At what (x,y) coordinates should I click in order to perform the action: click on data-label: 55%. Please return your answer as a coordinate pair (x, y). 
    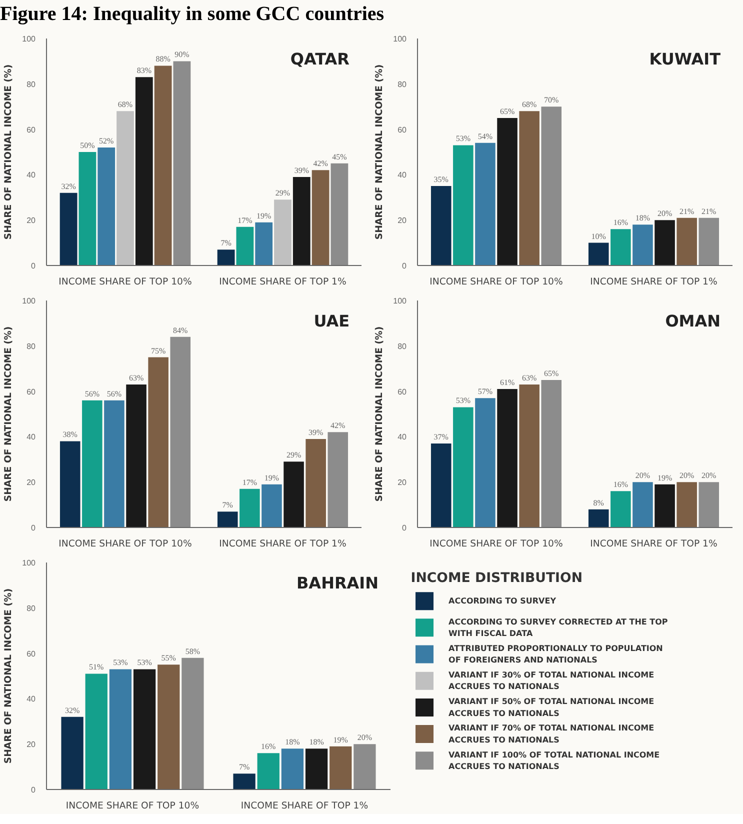
    Looking at the image, I should click on (168, 658).